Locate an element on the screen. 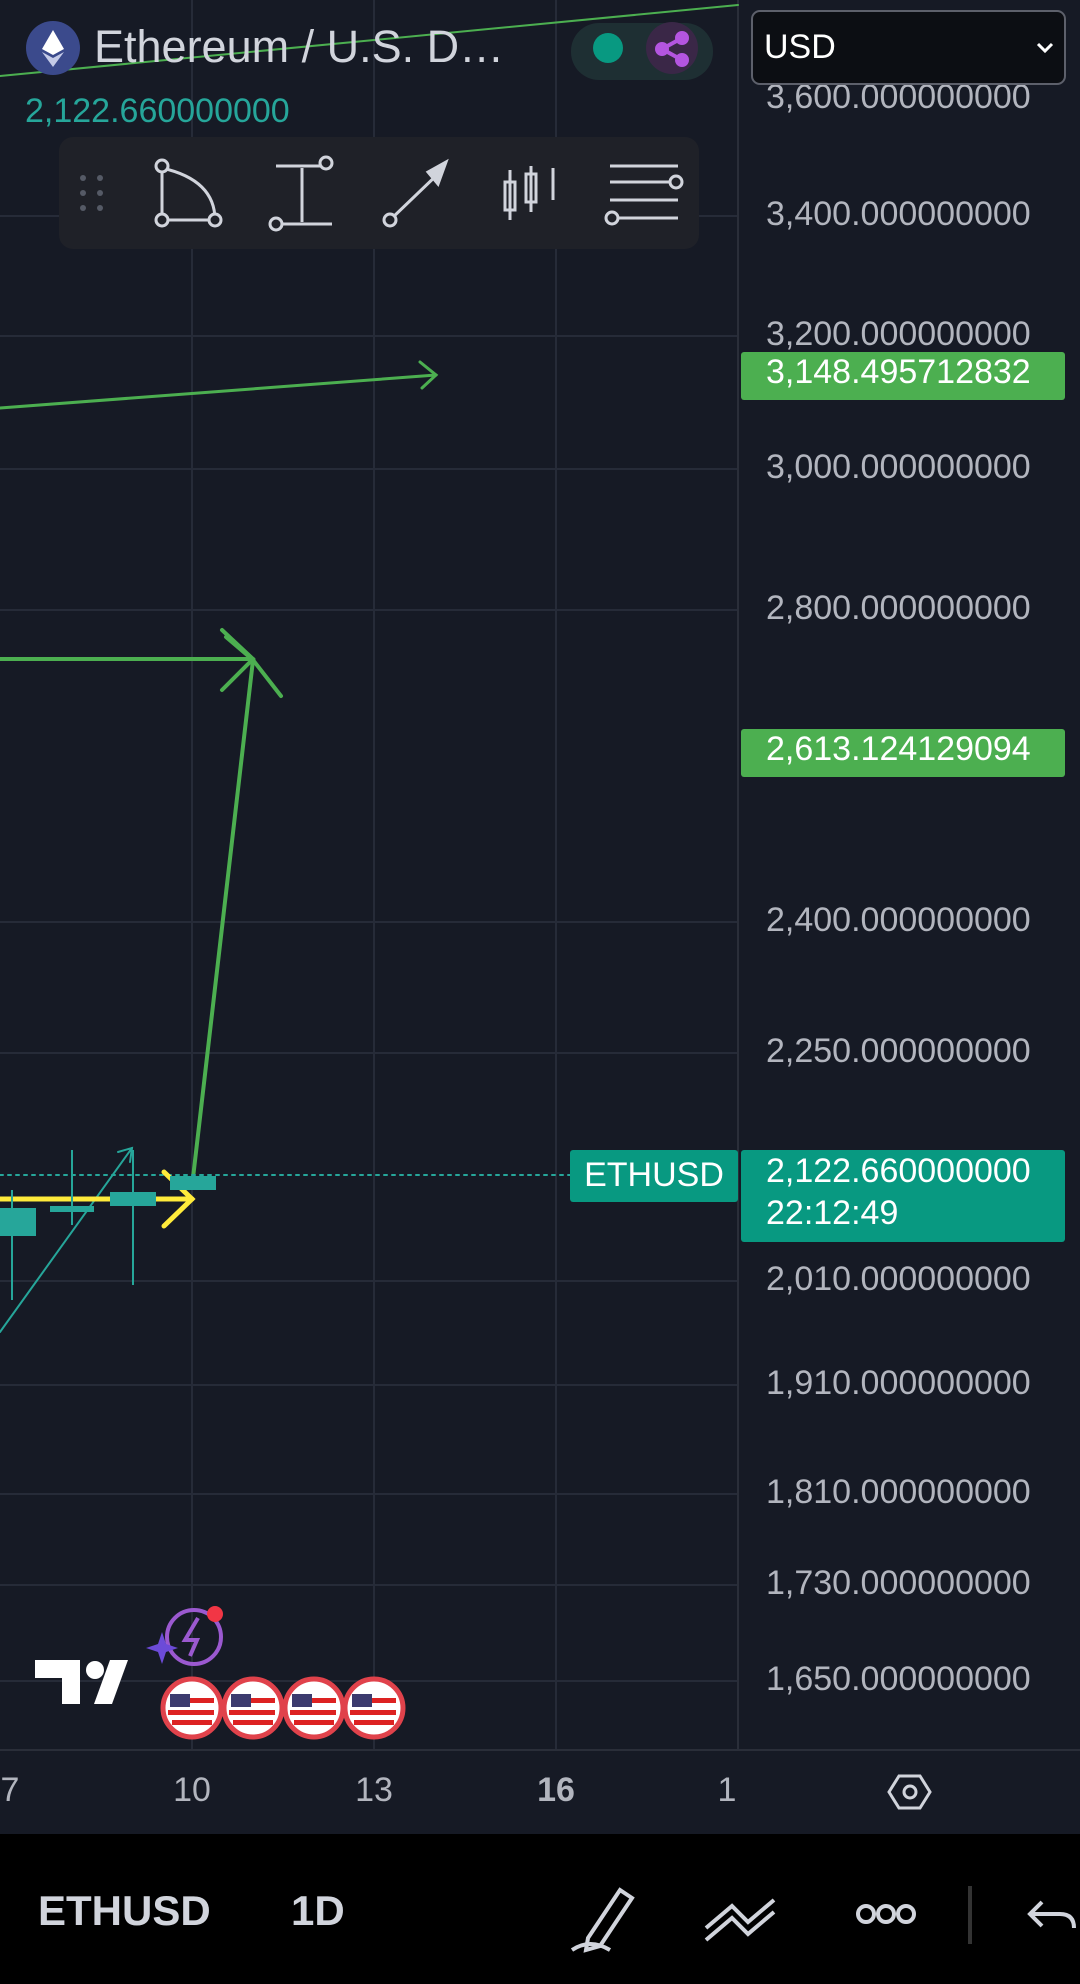  settings-icon is located at coordinates (910, 1792).